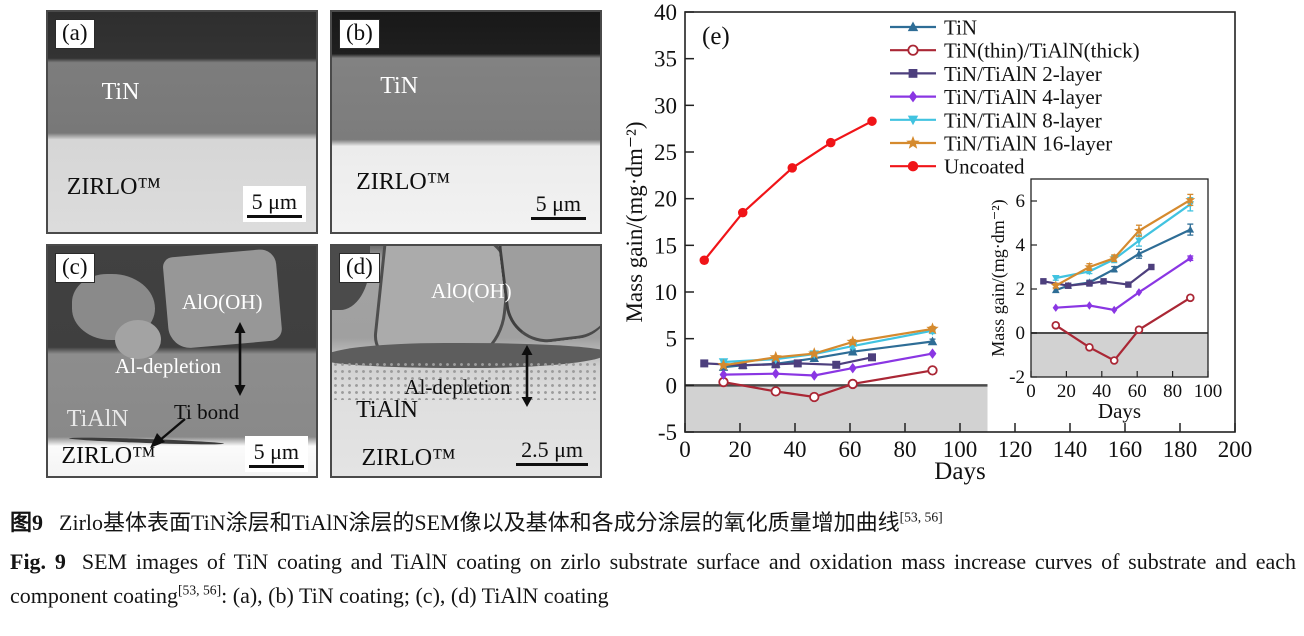 Image resolution: width=1304 pixels, height=636 pixels. I want to click on legend-item: TiN, so click(933, 28).